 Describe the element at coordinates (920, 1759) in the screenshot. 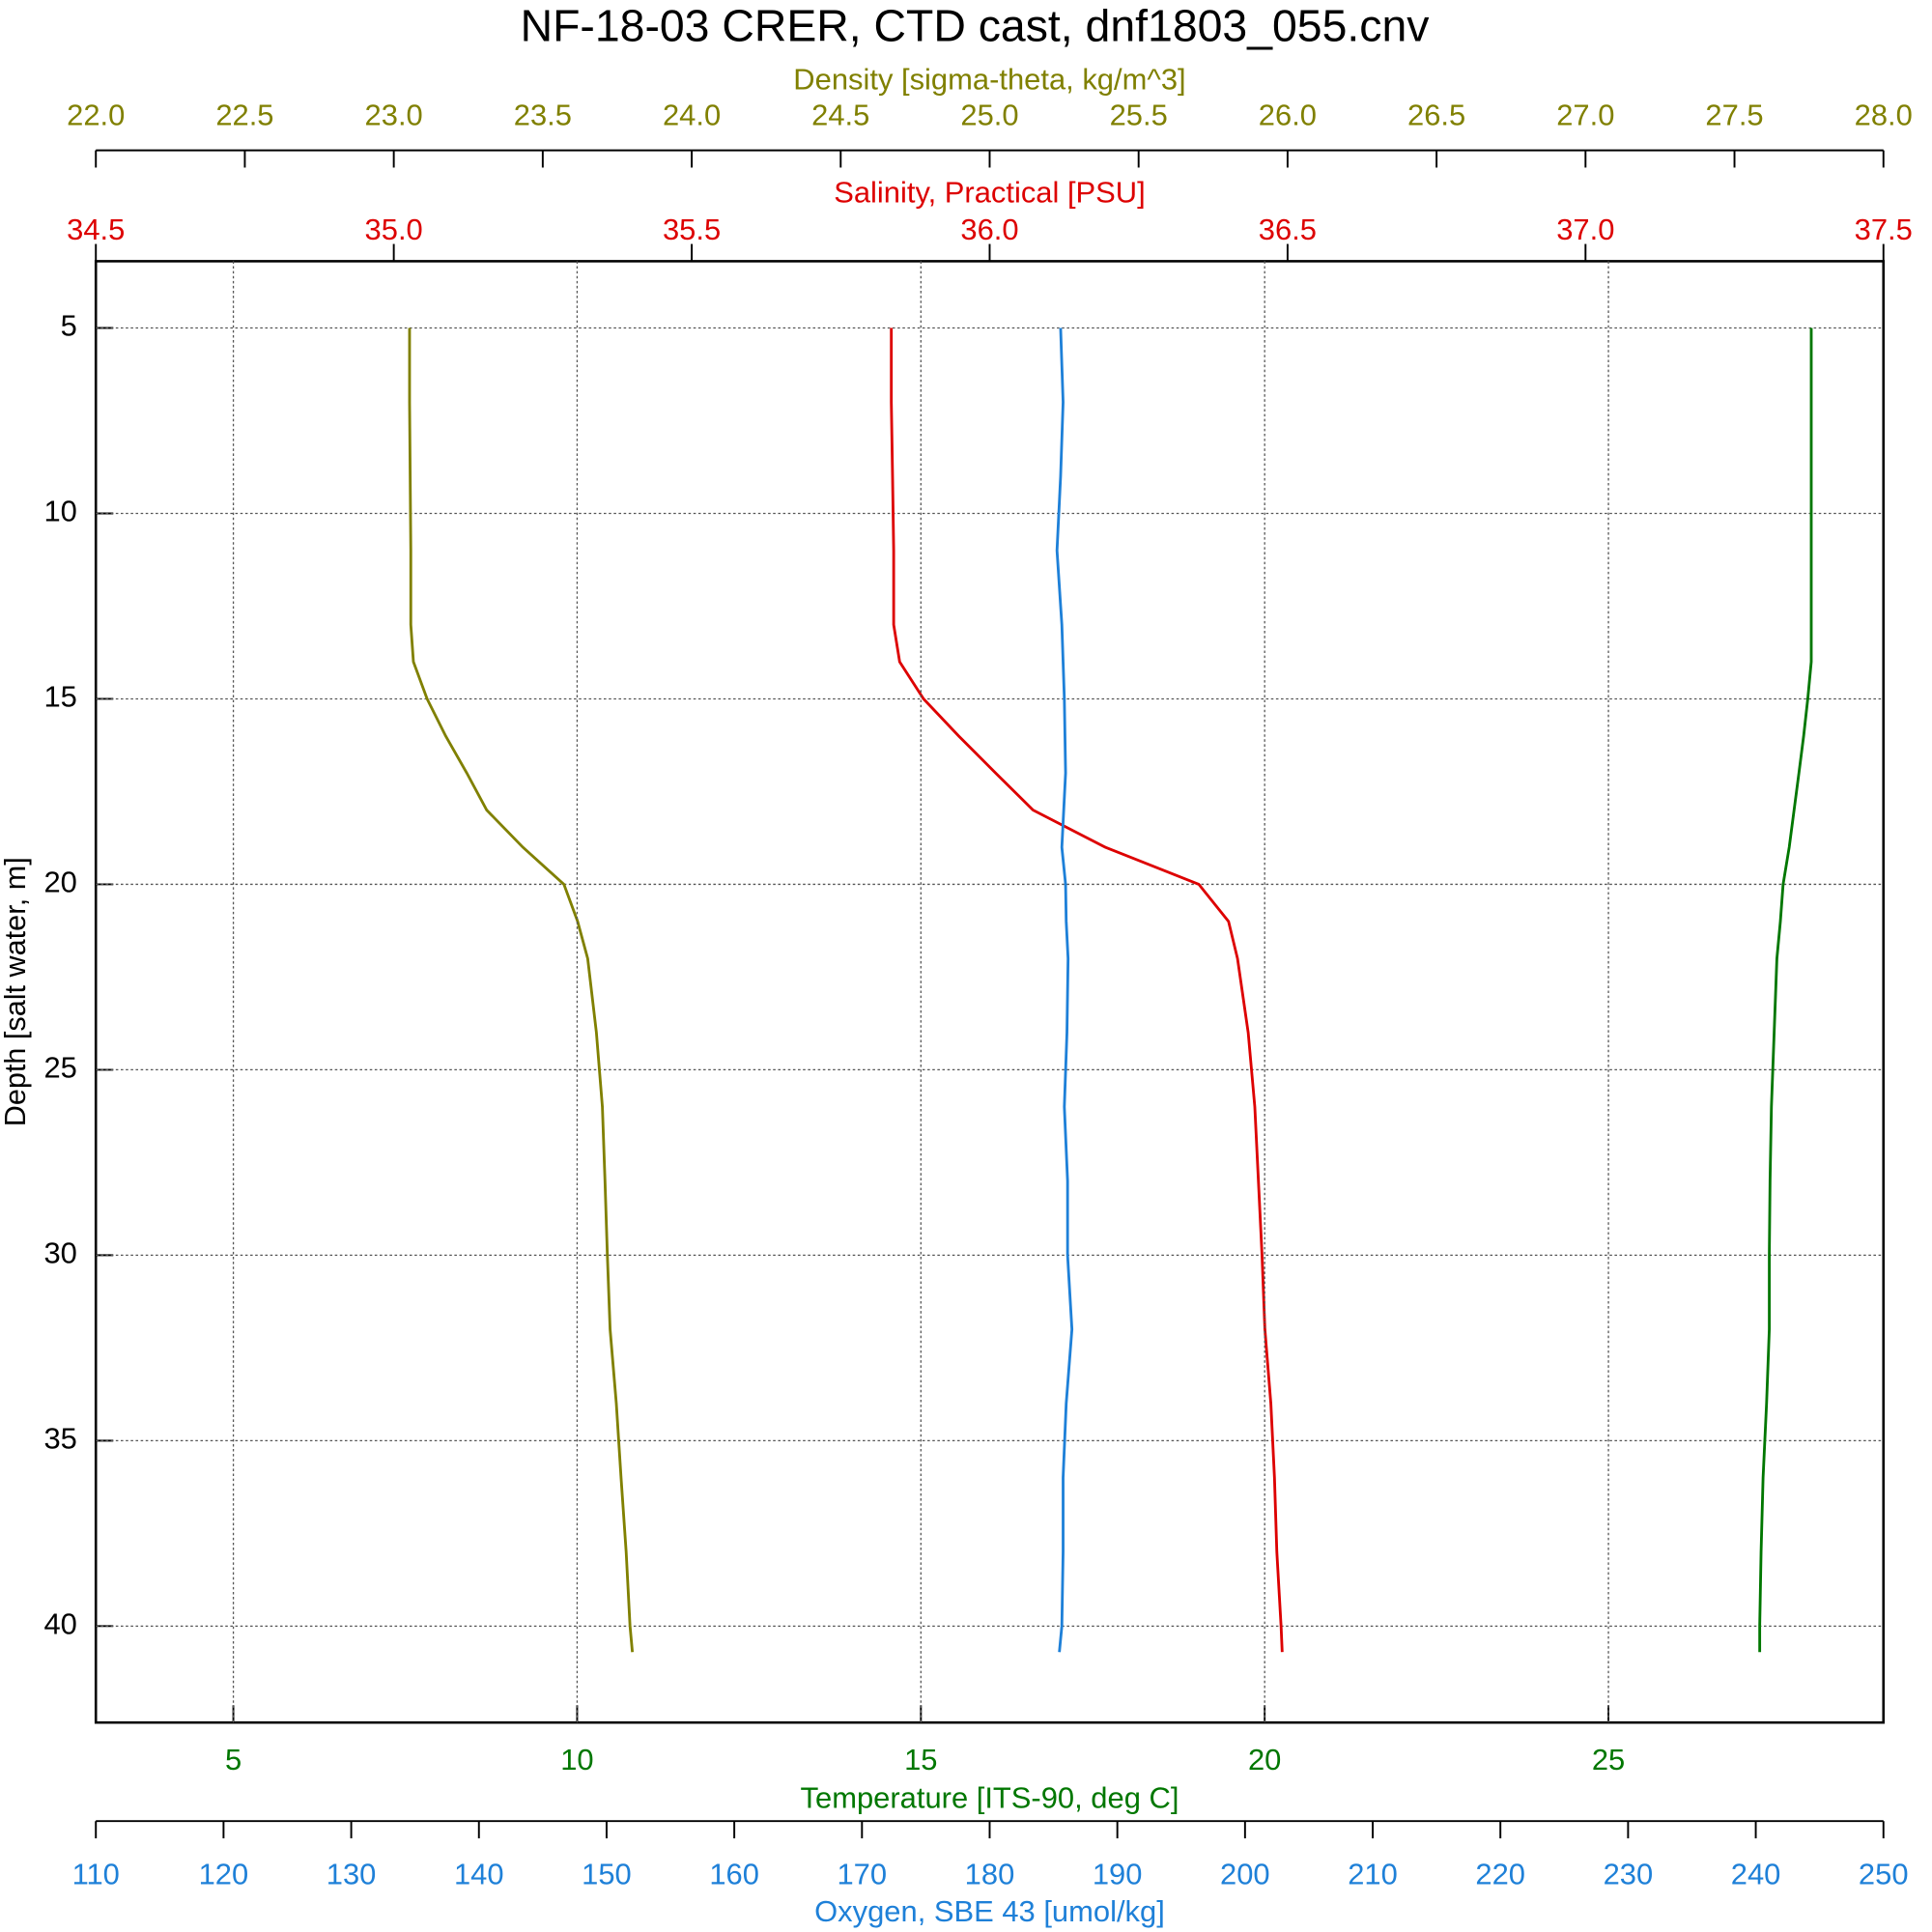

I see `x-tick-label: 15` at that location.